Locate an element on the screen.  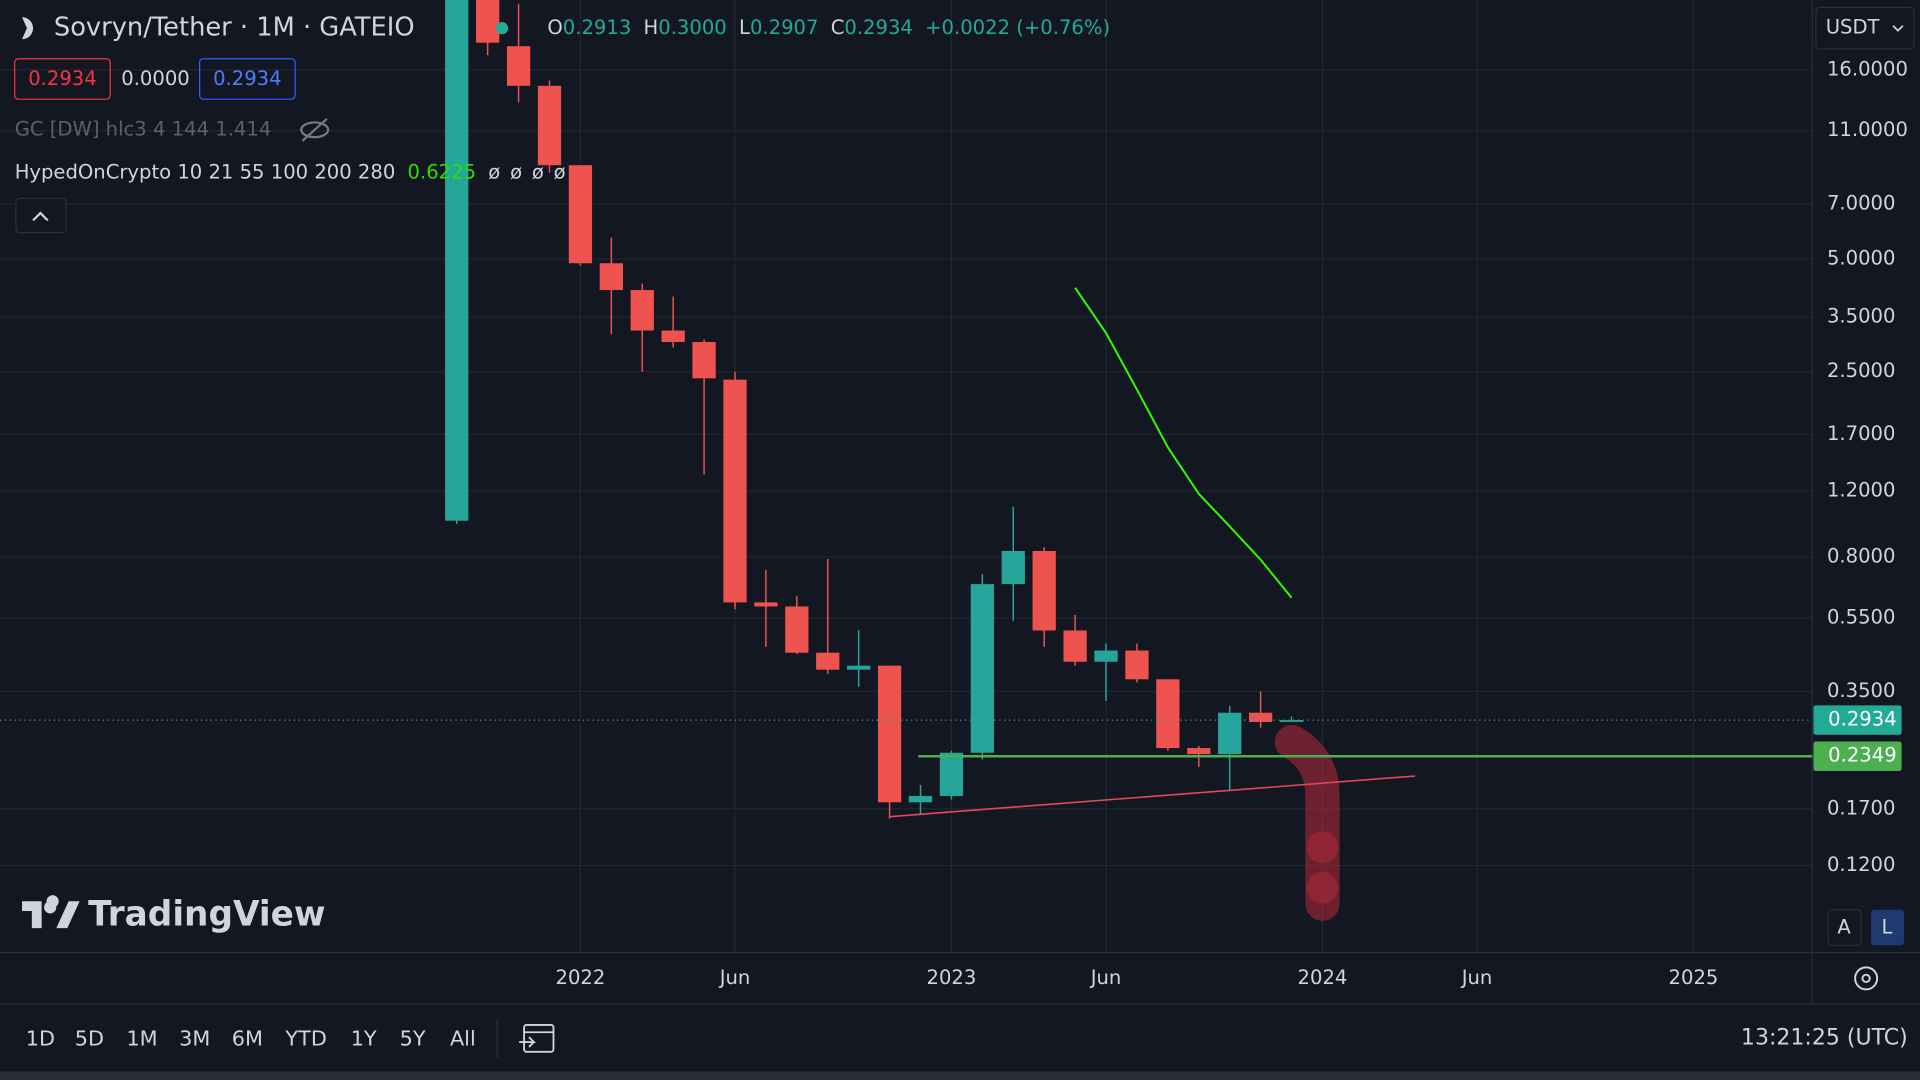
range-button: 5D is located at coordinates (89, 1039).